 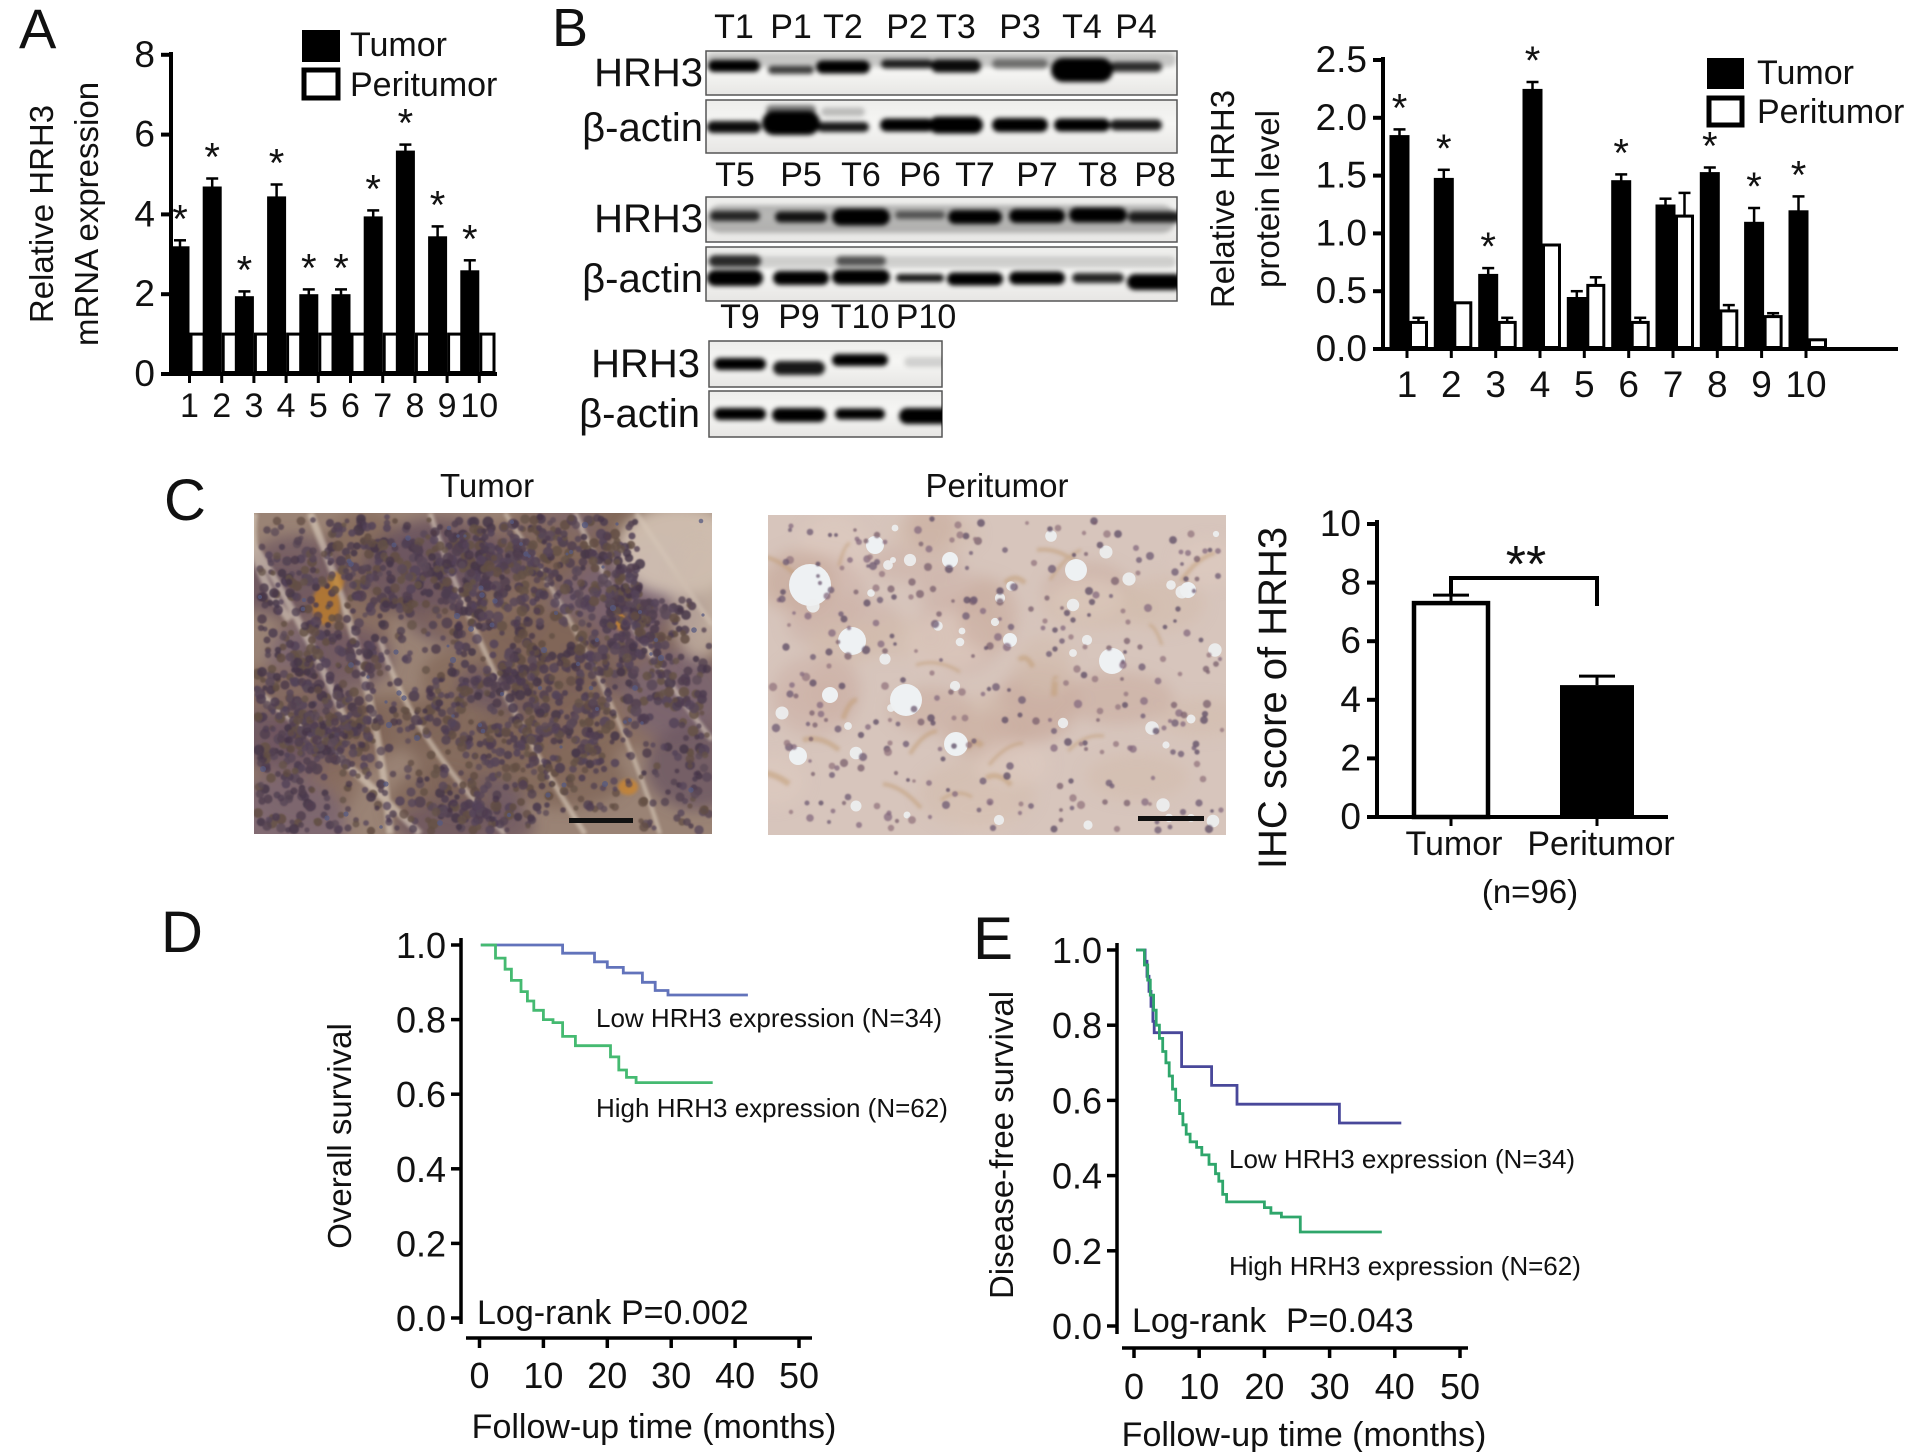 What do you see at coordinates (685, 1313) in the screenshot?
I see `svg-text: P=0.002` at bounding box center [685, 1313].